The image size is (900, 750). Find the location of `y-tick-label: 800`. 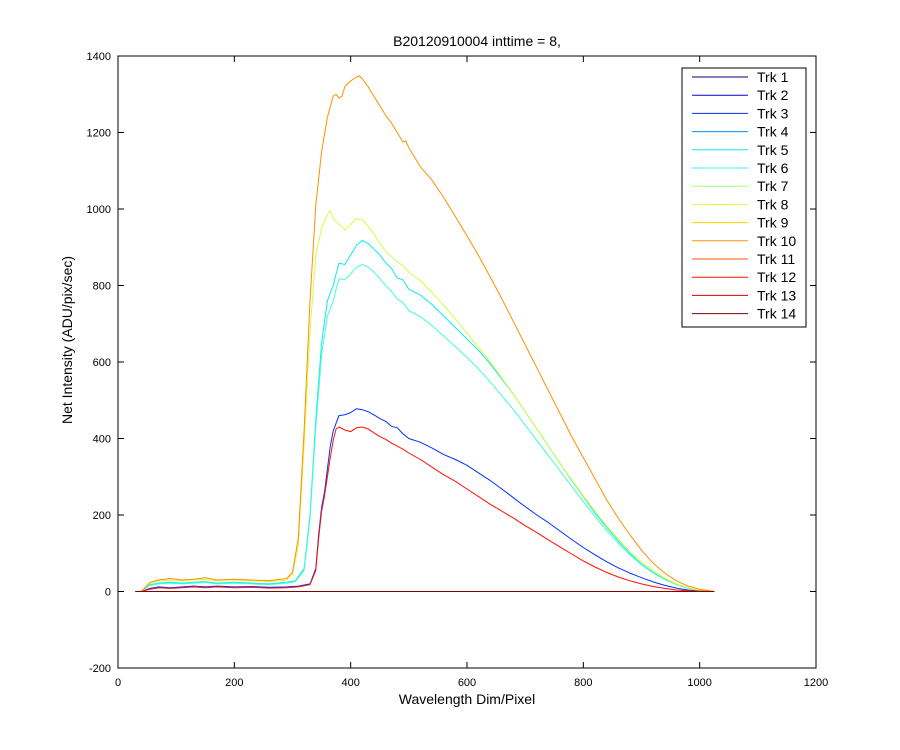

y-tick-label: 800 is located at coordinates (102, 287).